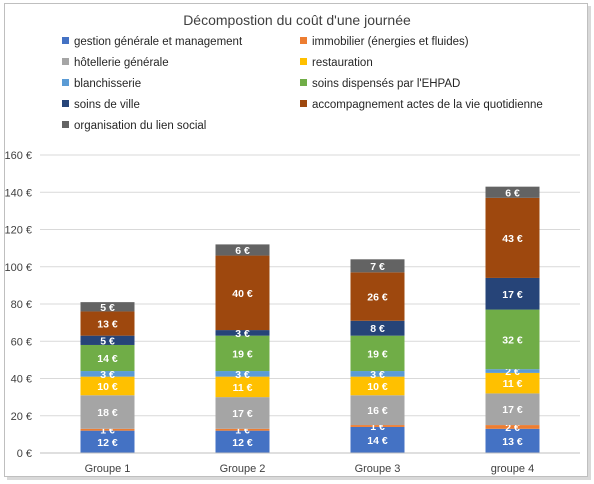 The height and width of the screenshot is (484, 594). I want to click on data-label: 40 €, so click(242, 294).